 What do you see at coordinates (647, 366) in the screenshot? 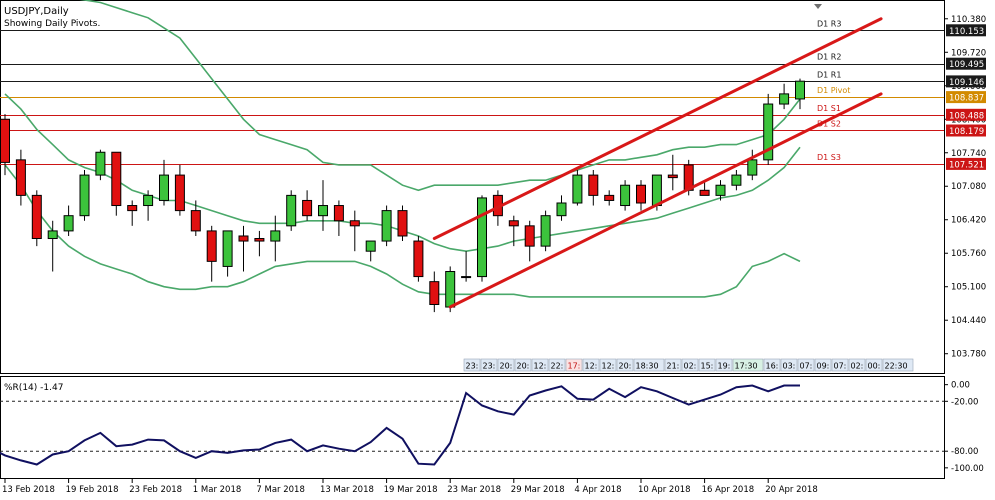
I see `session-time-label: 18:30` at bounding box center [647, 366].